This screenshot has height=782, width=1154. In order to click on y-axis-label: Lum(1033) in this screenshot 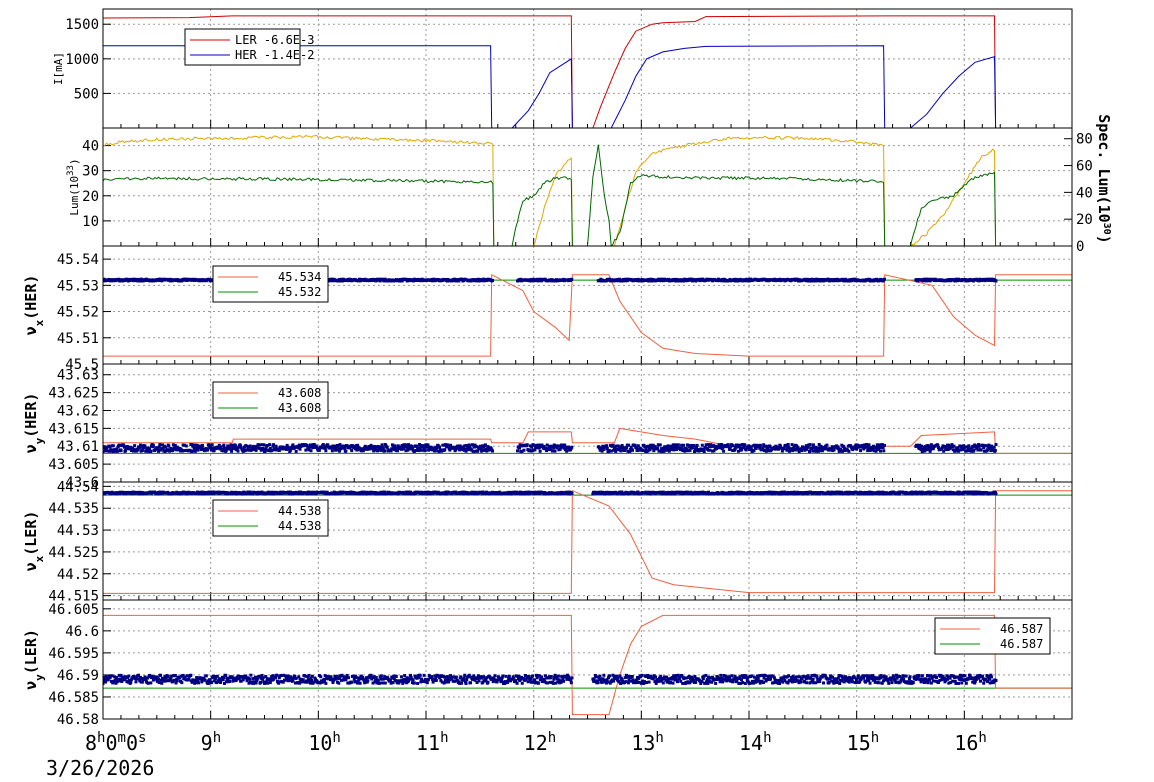, I will do `click(73, 186)`.